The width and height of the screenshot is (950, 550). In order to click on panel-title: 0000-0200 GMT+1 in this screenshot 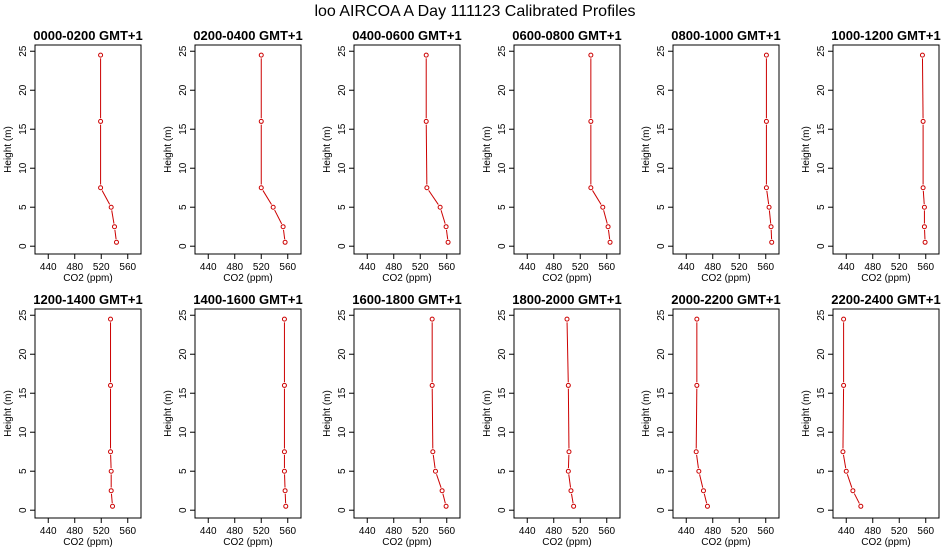, I will do `click(87, 35)`.